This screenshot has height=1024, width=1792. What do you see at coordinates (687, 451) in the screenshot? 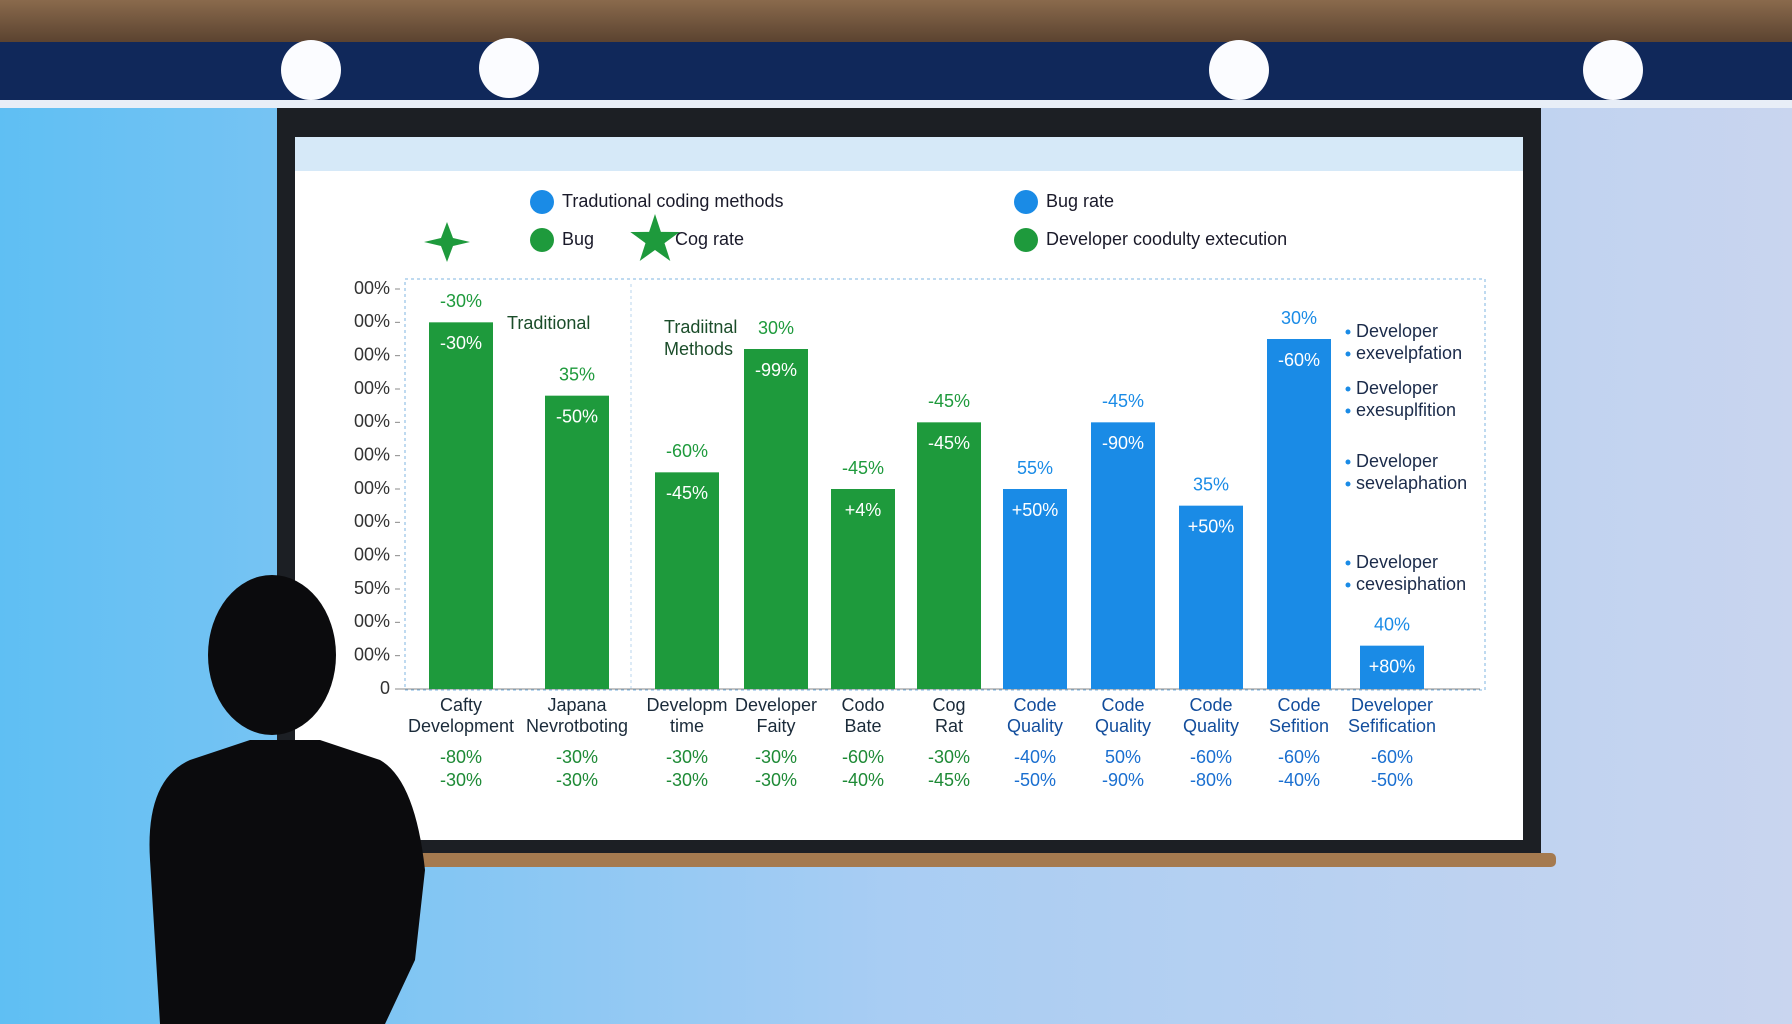
I see `bar-top-label: -60%` at bounding box center [687, 451].